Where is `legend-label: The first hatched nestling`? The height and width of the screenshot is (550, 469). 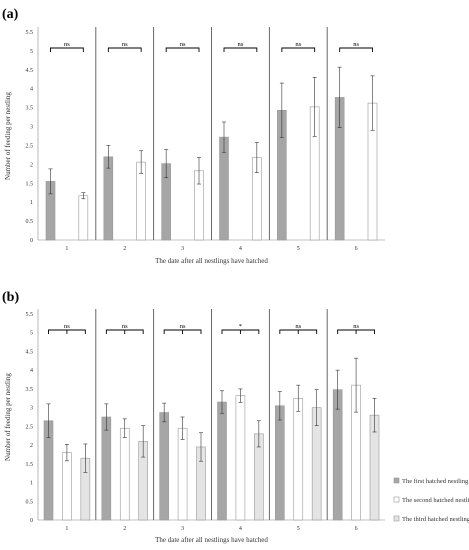
legend-label: The first hatched nestling is located at coordinates (435, 481).